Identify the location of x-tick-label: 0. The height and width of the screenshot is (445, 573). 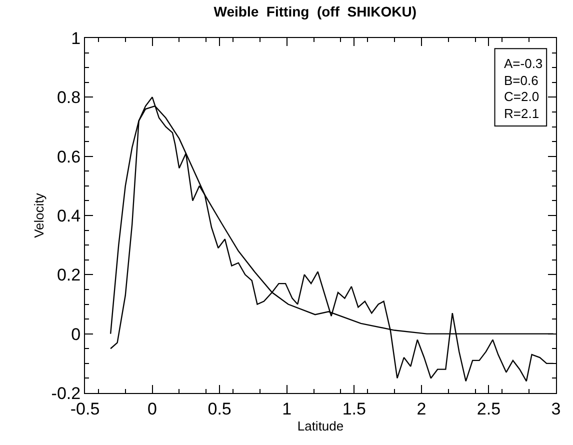
(153, 408).